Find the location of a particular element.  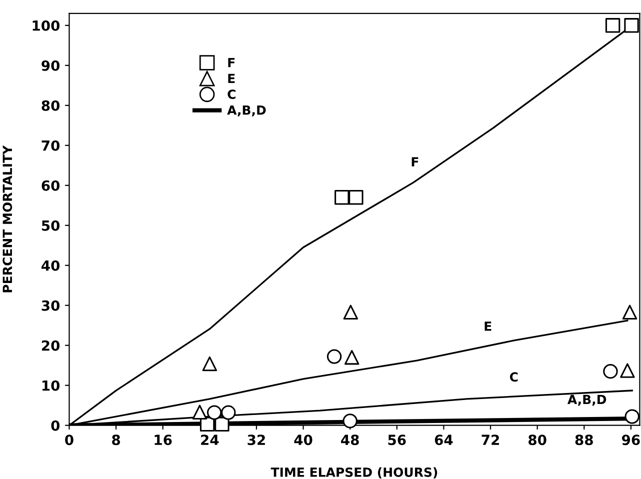

legend-label: C is located at coordinates (232, 94).